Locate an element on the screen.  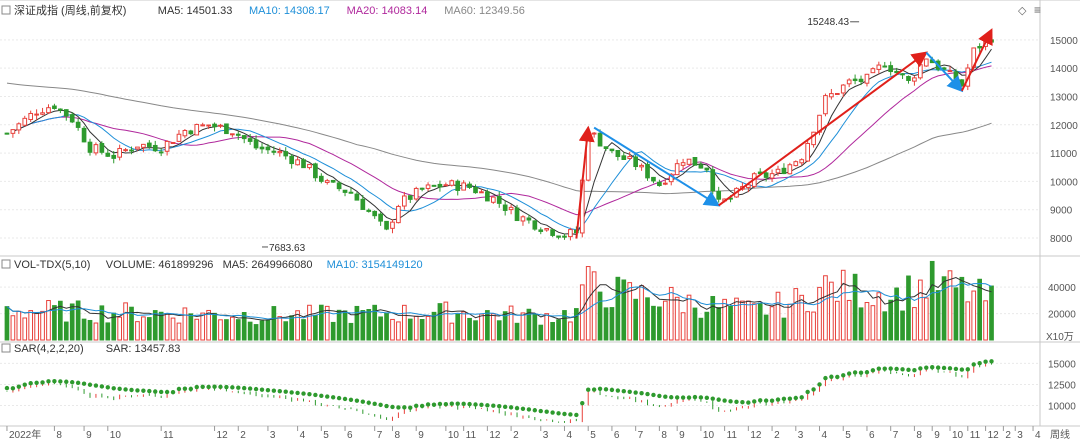
menu-icon: ≡ is located at coordinates (1037, 10).